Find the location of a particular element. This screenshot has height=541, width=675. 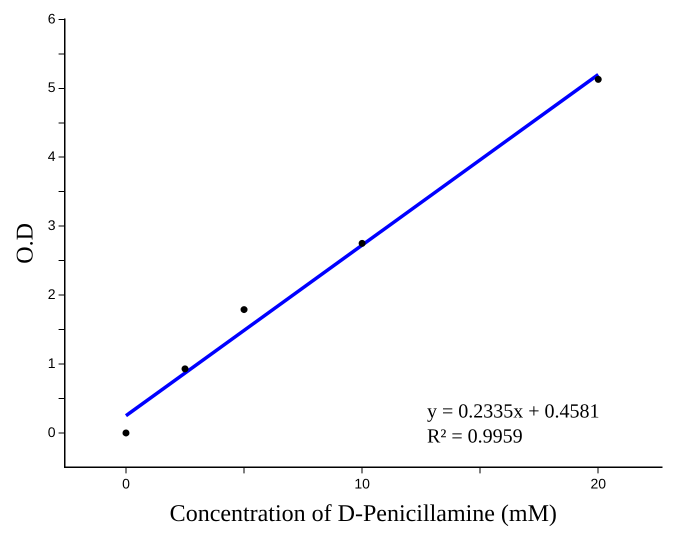

x-tick-label: 10 is located at coordinates (362, 484).